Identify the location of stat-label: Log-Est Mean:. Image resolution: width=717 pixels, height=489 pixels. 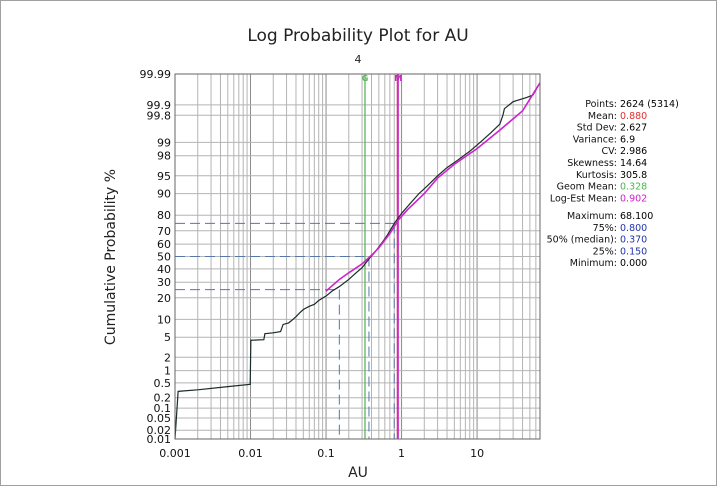
(583, 198).